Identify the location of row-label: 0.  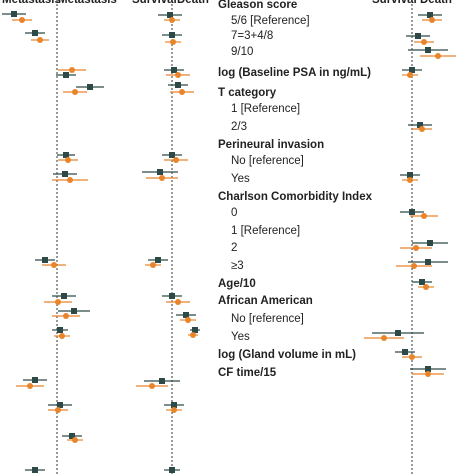
(234, 213).